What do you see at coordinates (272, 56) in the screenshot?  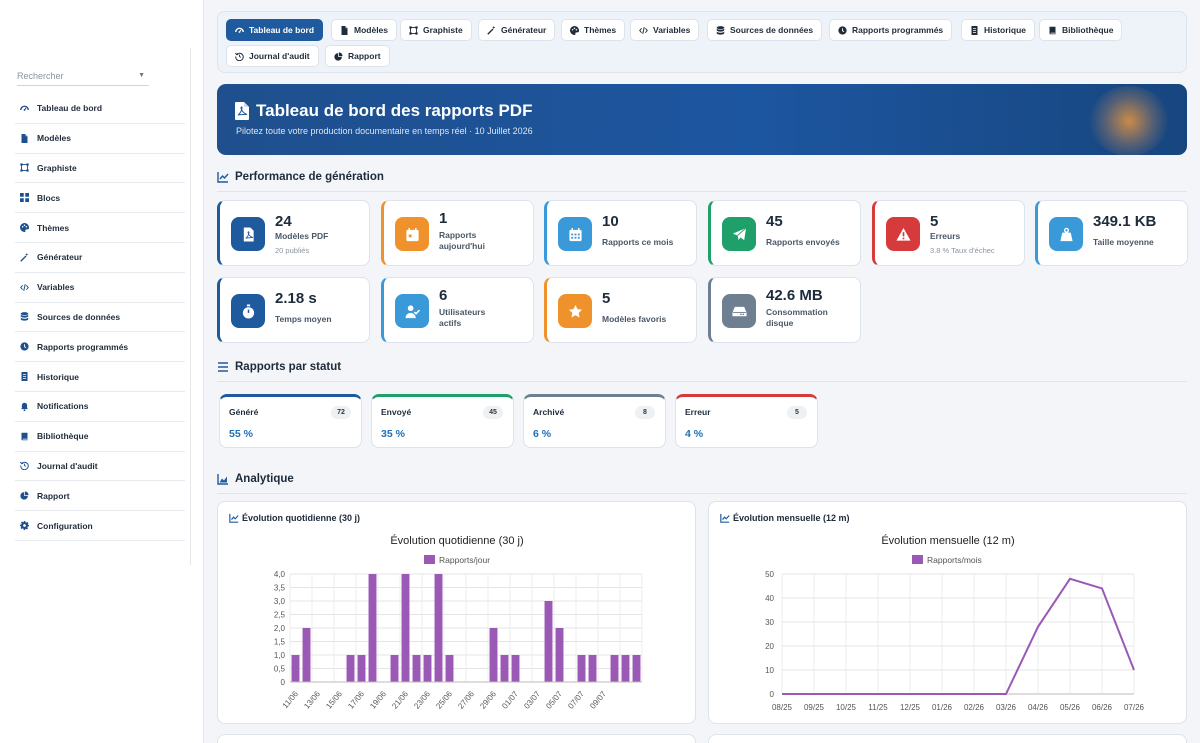 I see `tab-10: Journal d'audit` at bounding box center [272, 56].